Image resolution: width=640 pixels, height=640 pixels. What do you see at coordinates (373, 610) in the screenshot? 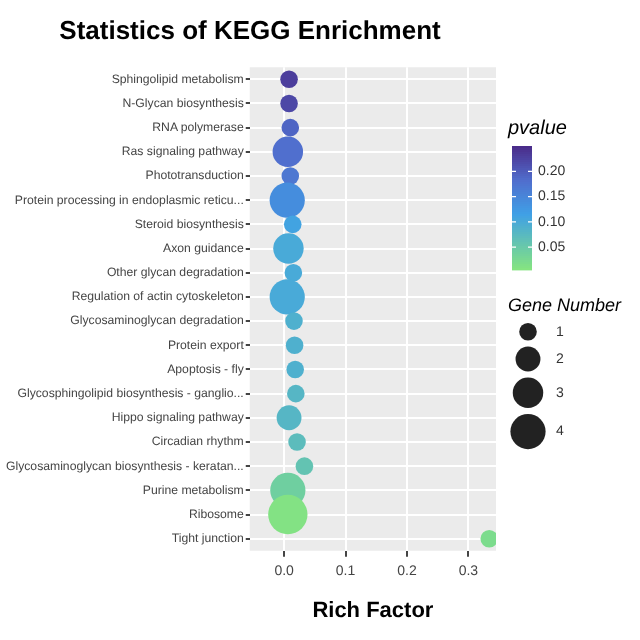
I see `x-axis-title: Rich Factor` at bounding box center [373, 610].